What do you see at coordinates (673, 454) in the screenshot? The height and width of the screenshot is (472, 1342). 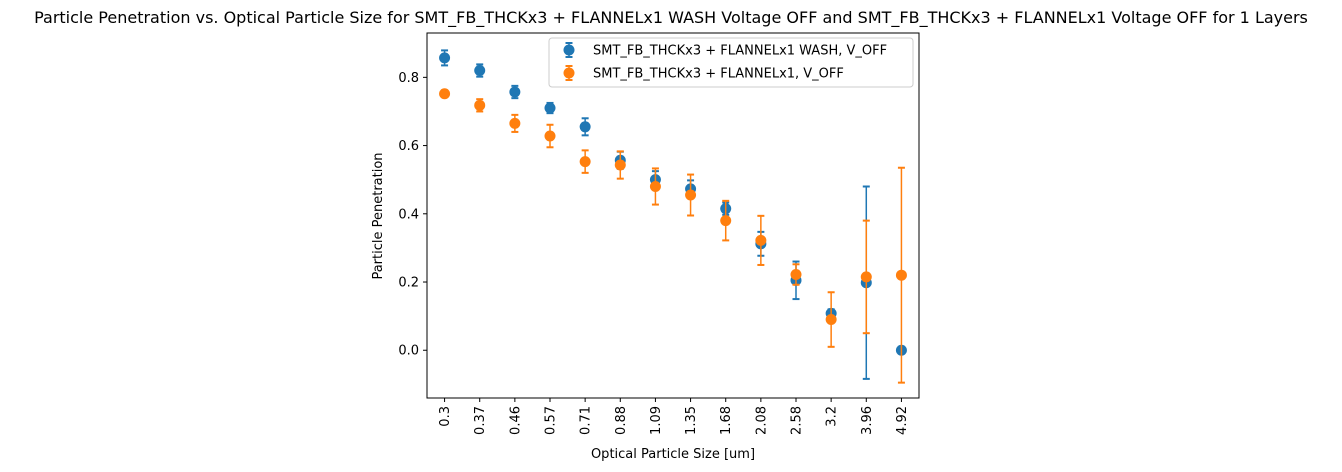 I see `x-axis-label: Optical Particle Size [um]` at bounding box center [673, 454].